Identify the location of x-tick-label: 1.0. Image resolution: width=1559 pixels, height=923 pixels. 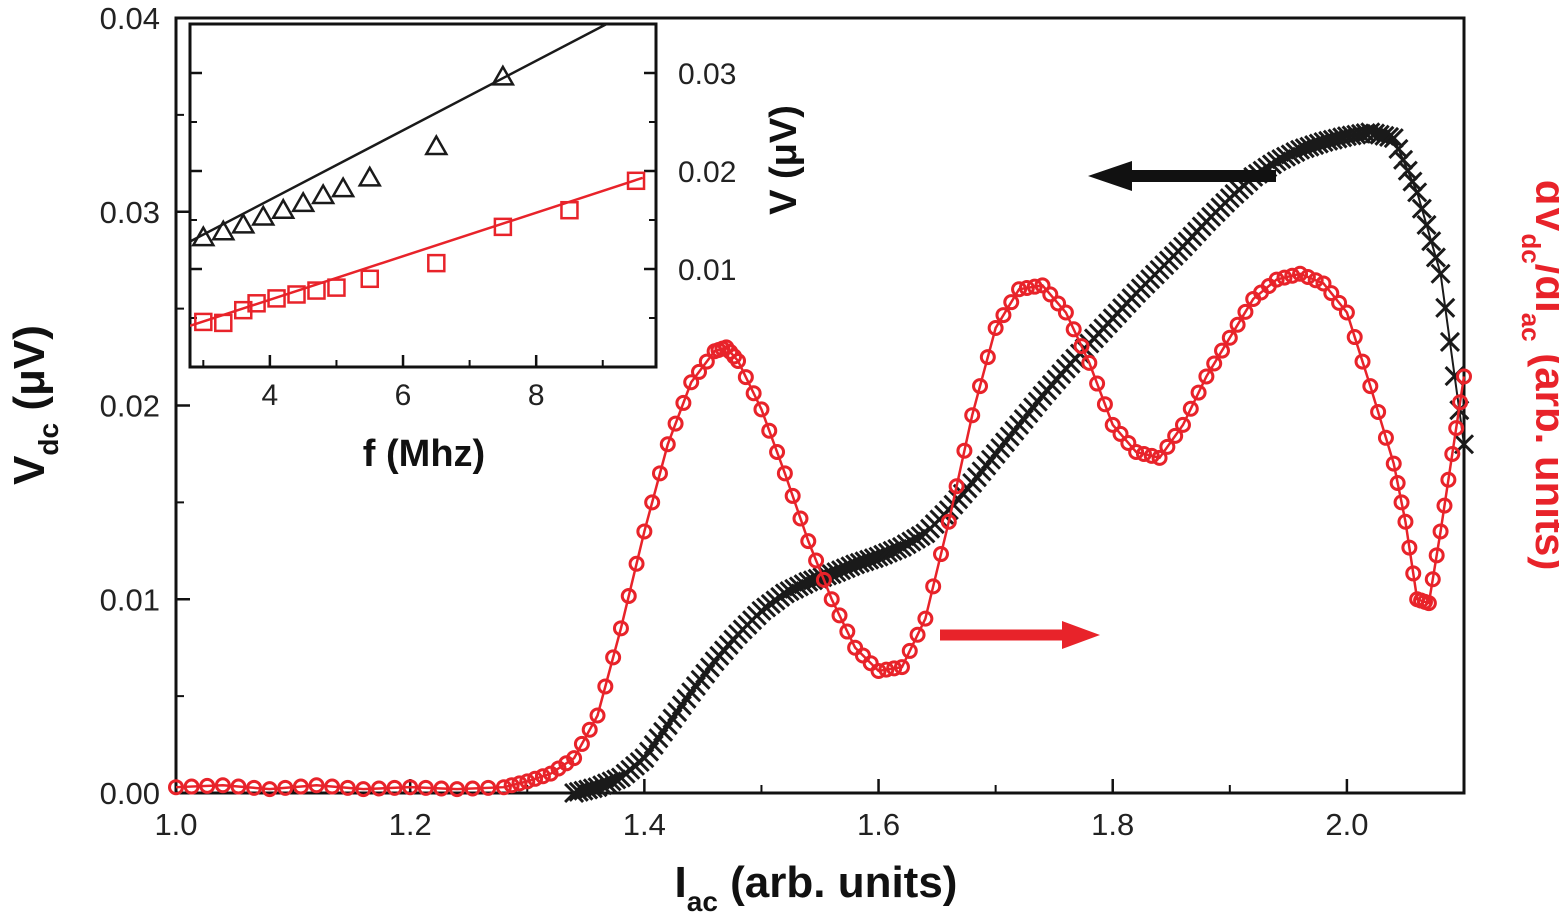
(175, 824).